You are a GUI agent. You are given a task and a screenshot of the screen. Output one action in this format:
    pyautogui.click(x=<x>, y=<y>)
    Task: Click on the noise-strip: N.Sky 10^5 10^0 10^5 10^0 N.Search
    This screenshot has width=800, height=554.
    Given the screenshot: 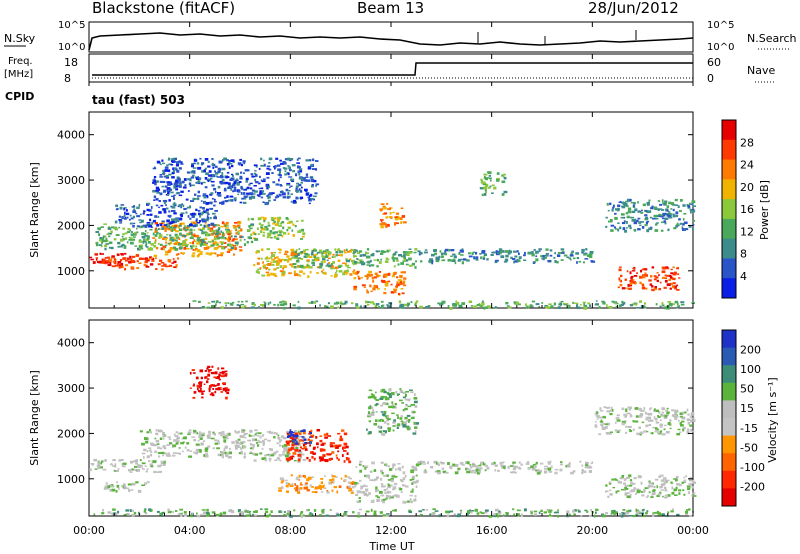 What is the action you would take?
    pyautogui.click(x=400, y=36)
    